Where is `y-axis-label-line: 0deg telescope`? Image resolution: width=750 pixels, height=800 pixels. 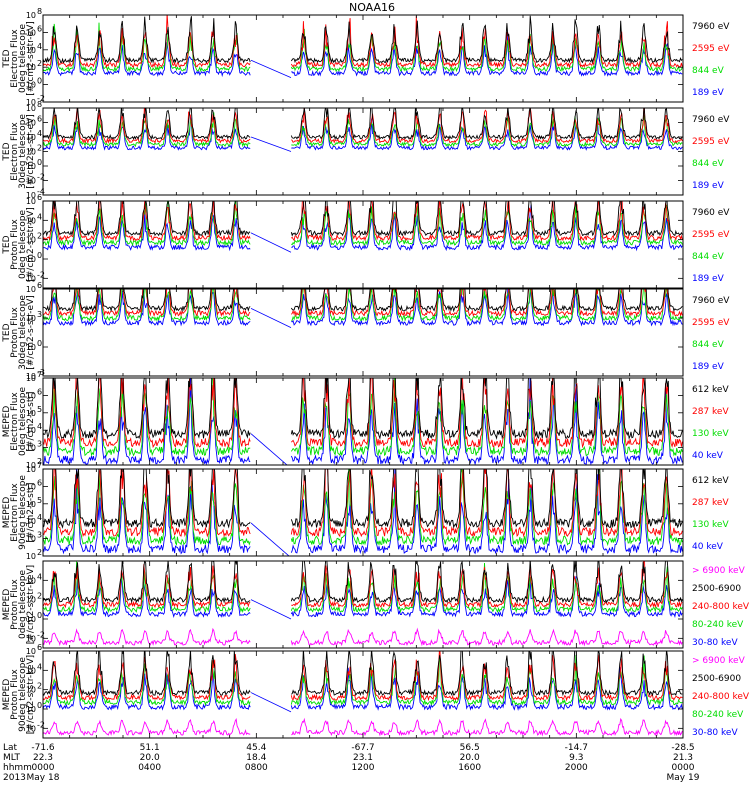
y-axis-label-line: 0deg telescope is located at coordinates (23, 245).